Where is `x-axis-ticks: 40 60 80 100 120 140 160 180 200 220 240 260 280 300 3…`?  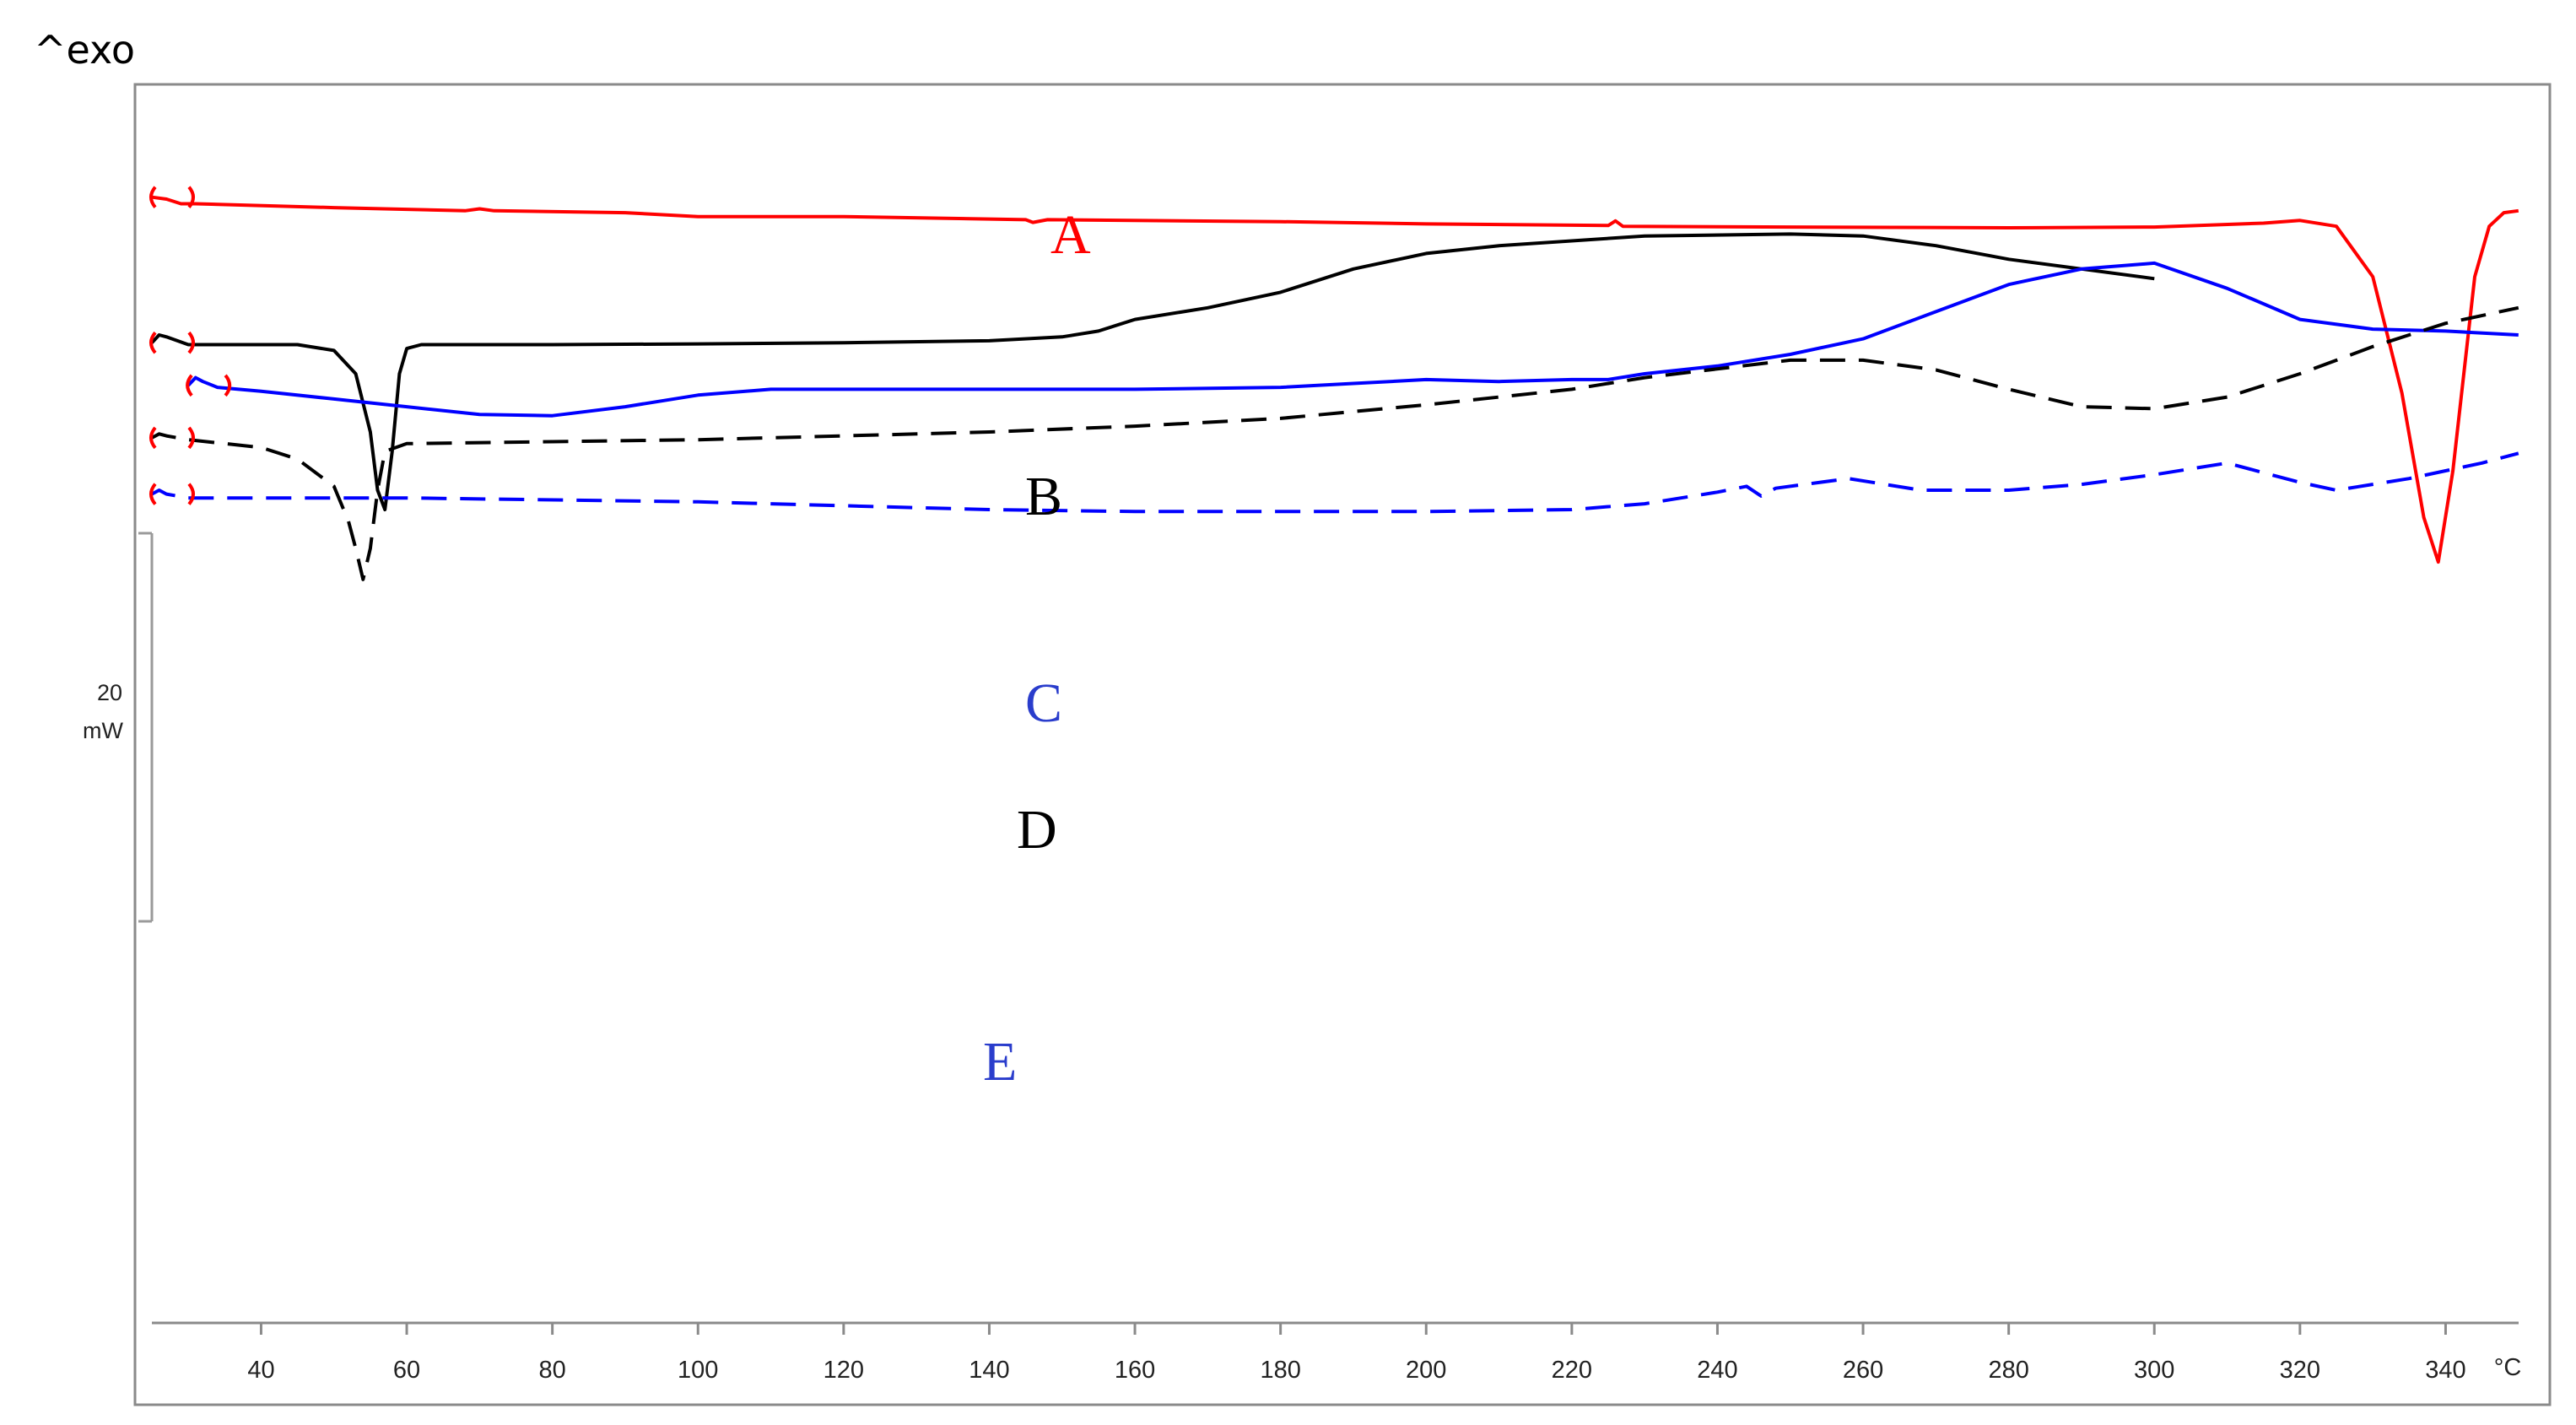 x-axis-ticks: 40 60 80 100 120 140 160 180 200 220 240 260 280 300 3… is located at coordinates (1356, 1353).